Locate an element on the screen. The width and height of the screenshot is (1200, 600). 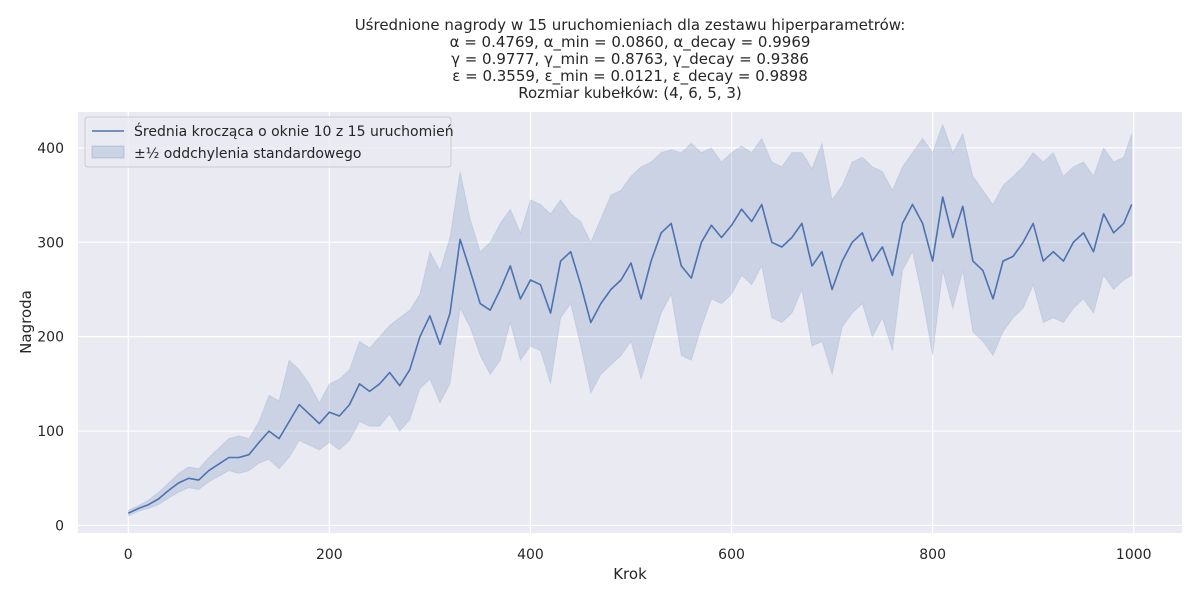
y-tick-label: 100 is located at coordinates (50, 432).